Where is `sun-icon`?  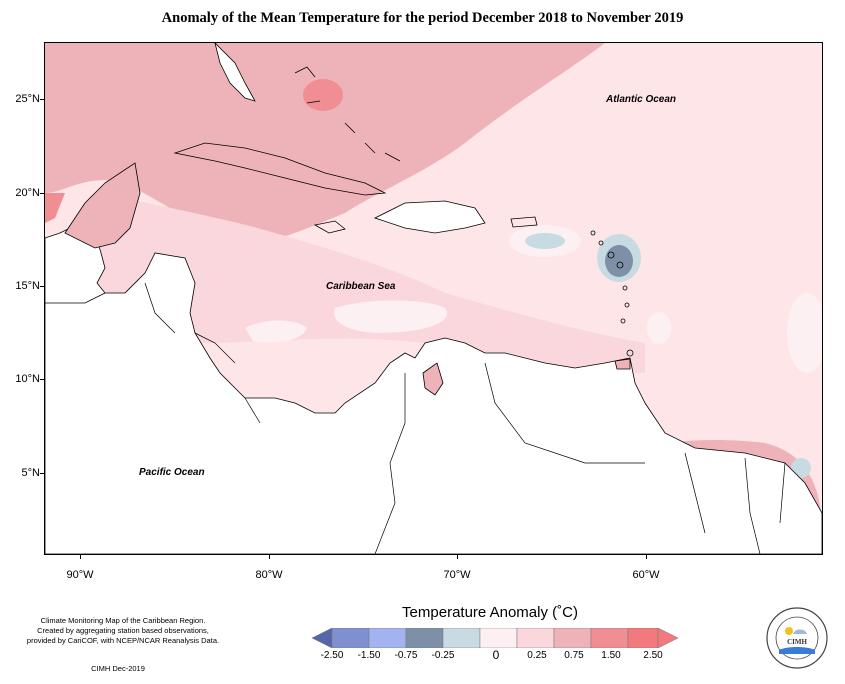 sun-icon is located at coordinates (789, 631).